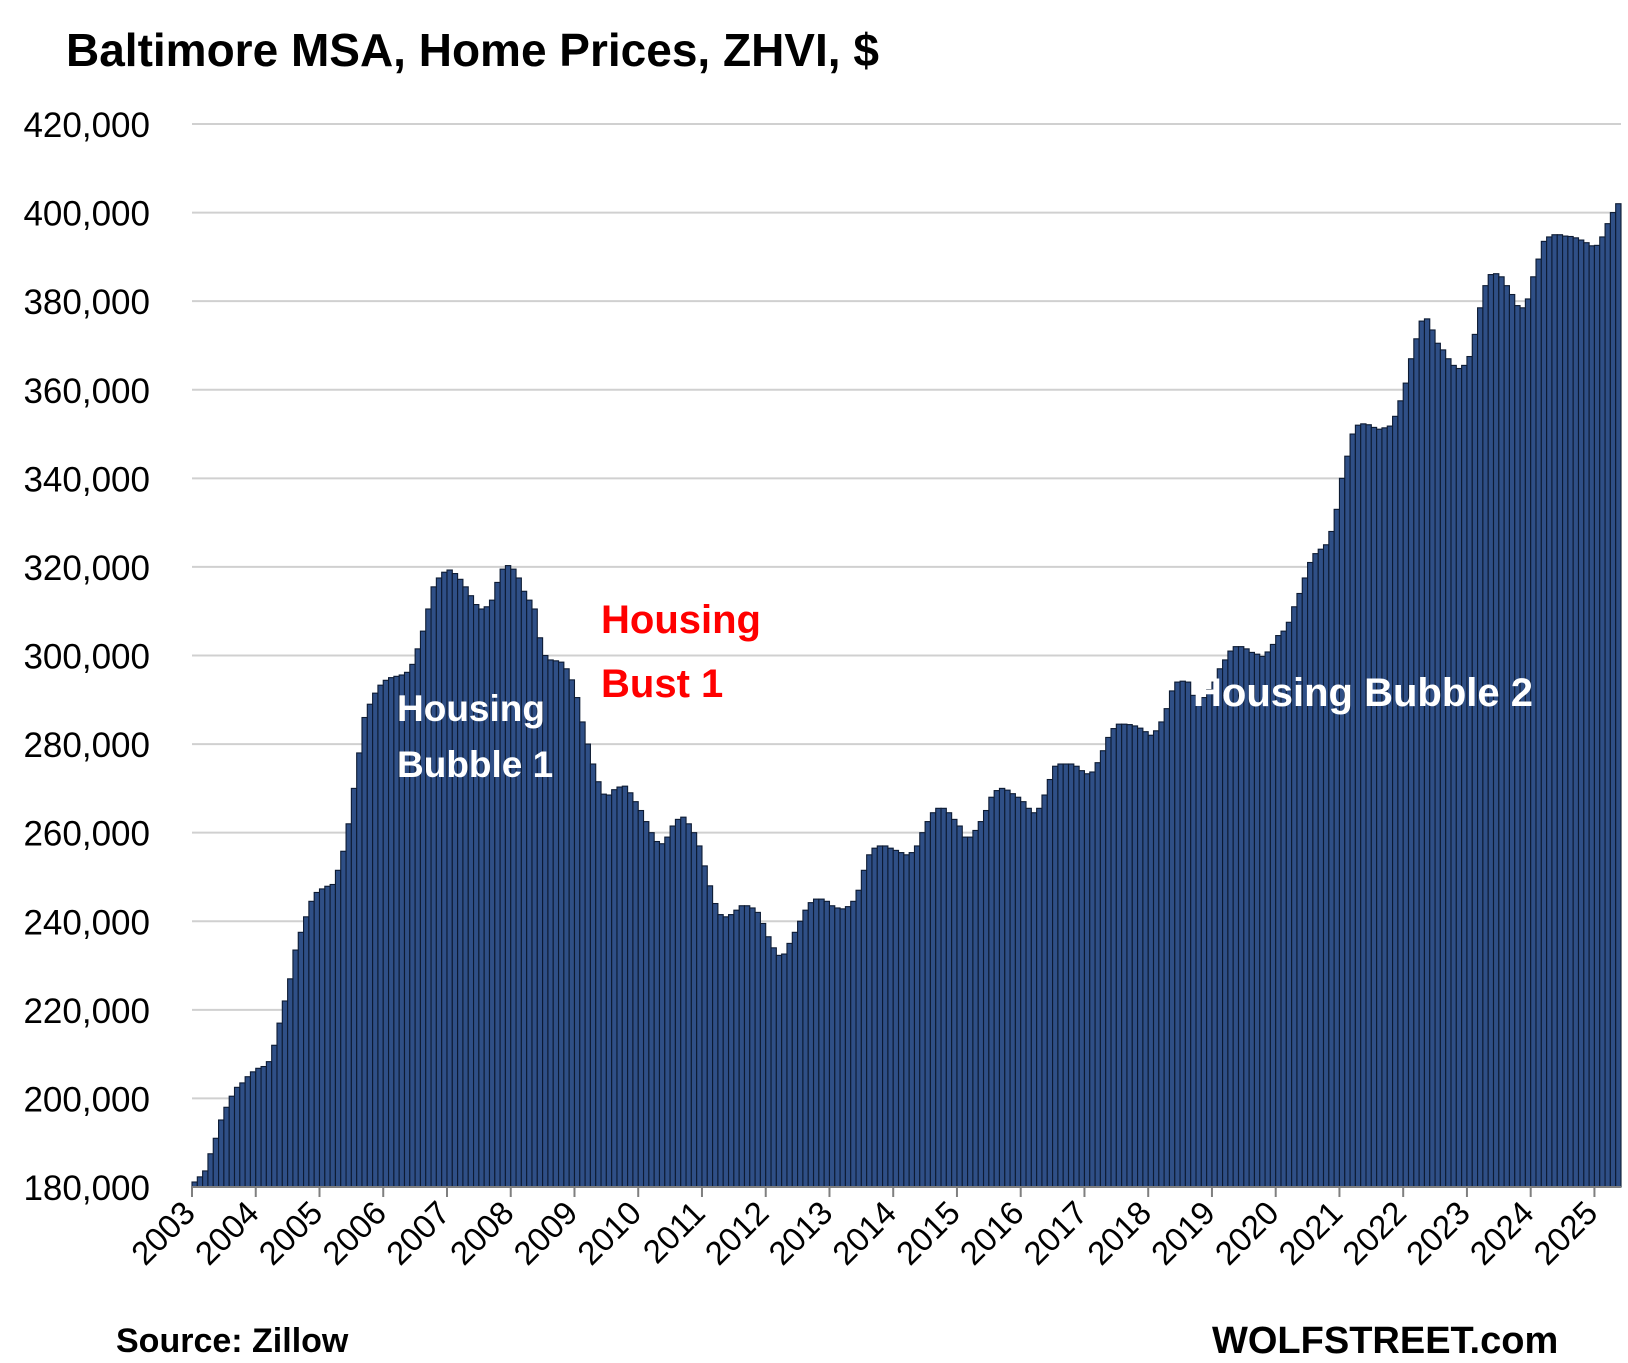 The width and height of the screenshot is (1628, 1363). What do you see at coordinates (86, 922) in the screenshot?
I see `y-tick-label: 240,000` at bounding box center [86, 922].